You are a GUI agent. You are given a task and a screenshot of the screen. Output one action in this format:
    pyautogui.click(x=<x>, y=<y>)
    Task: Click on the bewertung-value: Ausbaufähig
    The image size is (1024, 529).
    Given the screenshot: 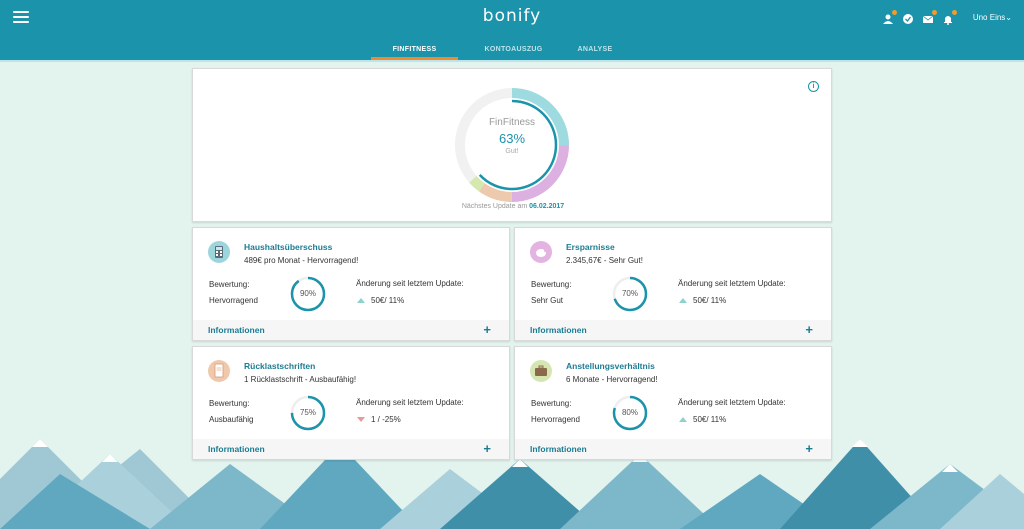 What is the action you would take?
    pyautogui.click(x=231, y=419)
    